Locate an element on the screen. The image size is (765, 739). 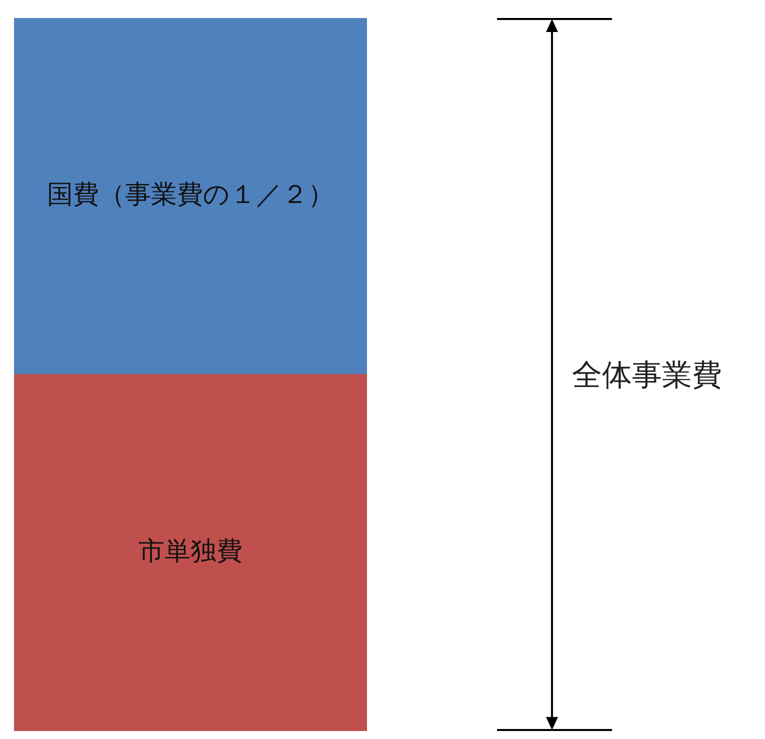
series-label: 市単独費 is located at coordinates (190, 551).